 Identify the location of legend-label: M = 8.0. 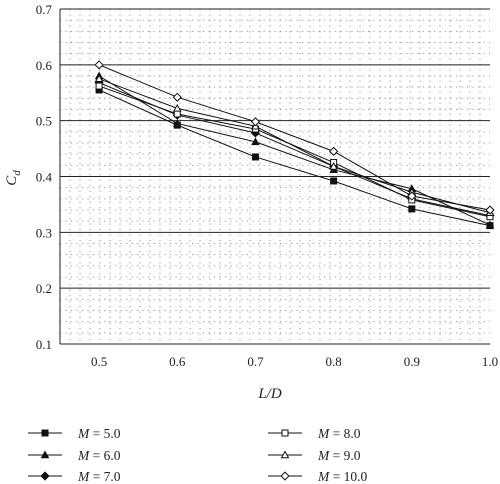
(339, 433).